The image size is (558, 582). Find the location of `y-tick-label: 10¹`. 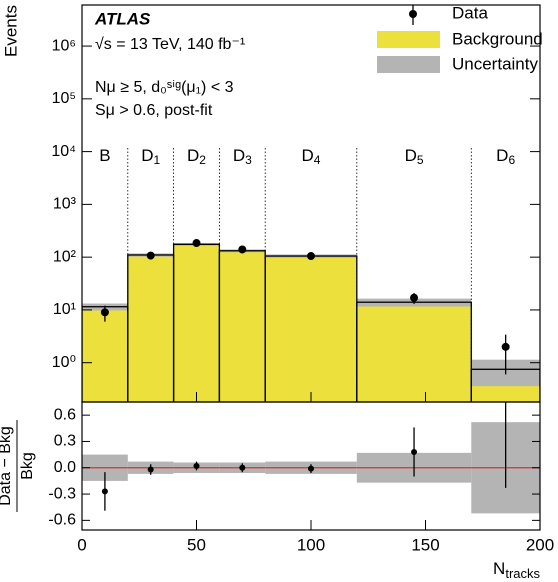

y-tick-label: 10¹ is located at coordinates (64, 309).